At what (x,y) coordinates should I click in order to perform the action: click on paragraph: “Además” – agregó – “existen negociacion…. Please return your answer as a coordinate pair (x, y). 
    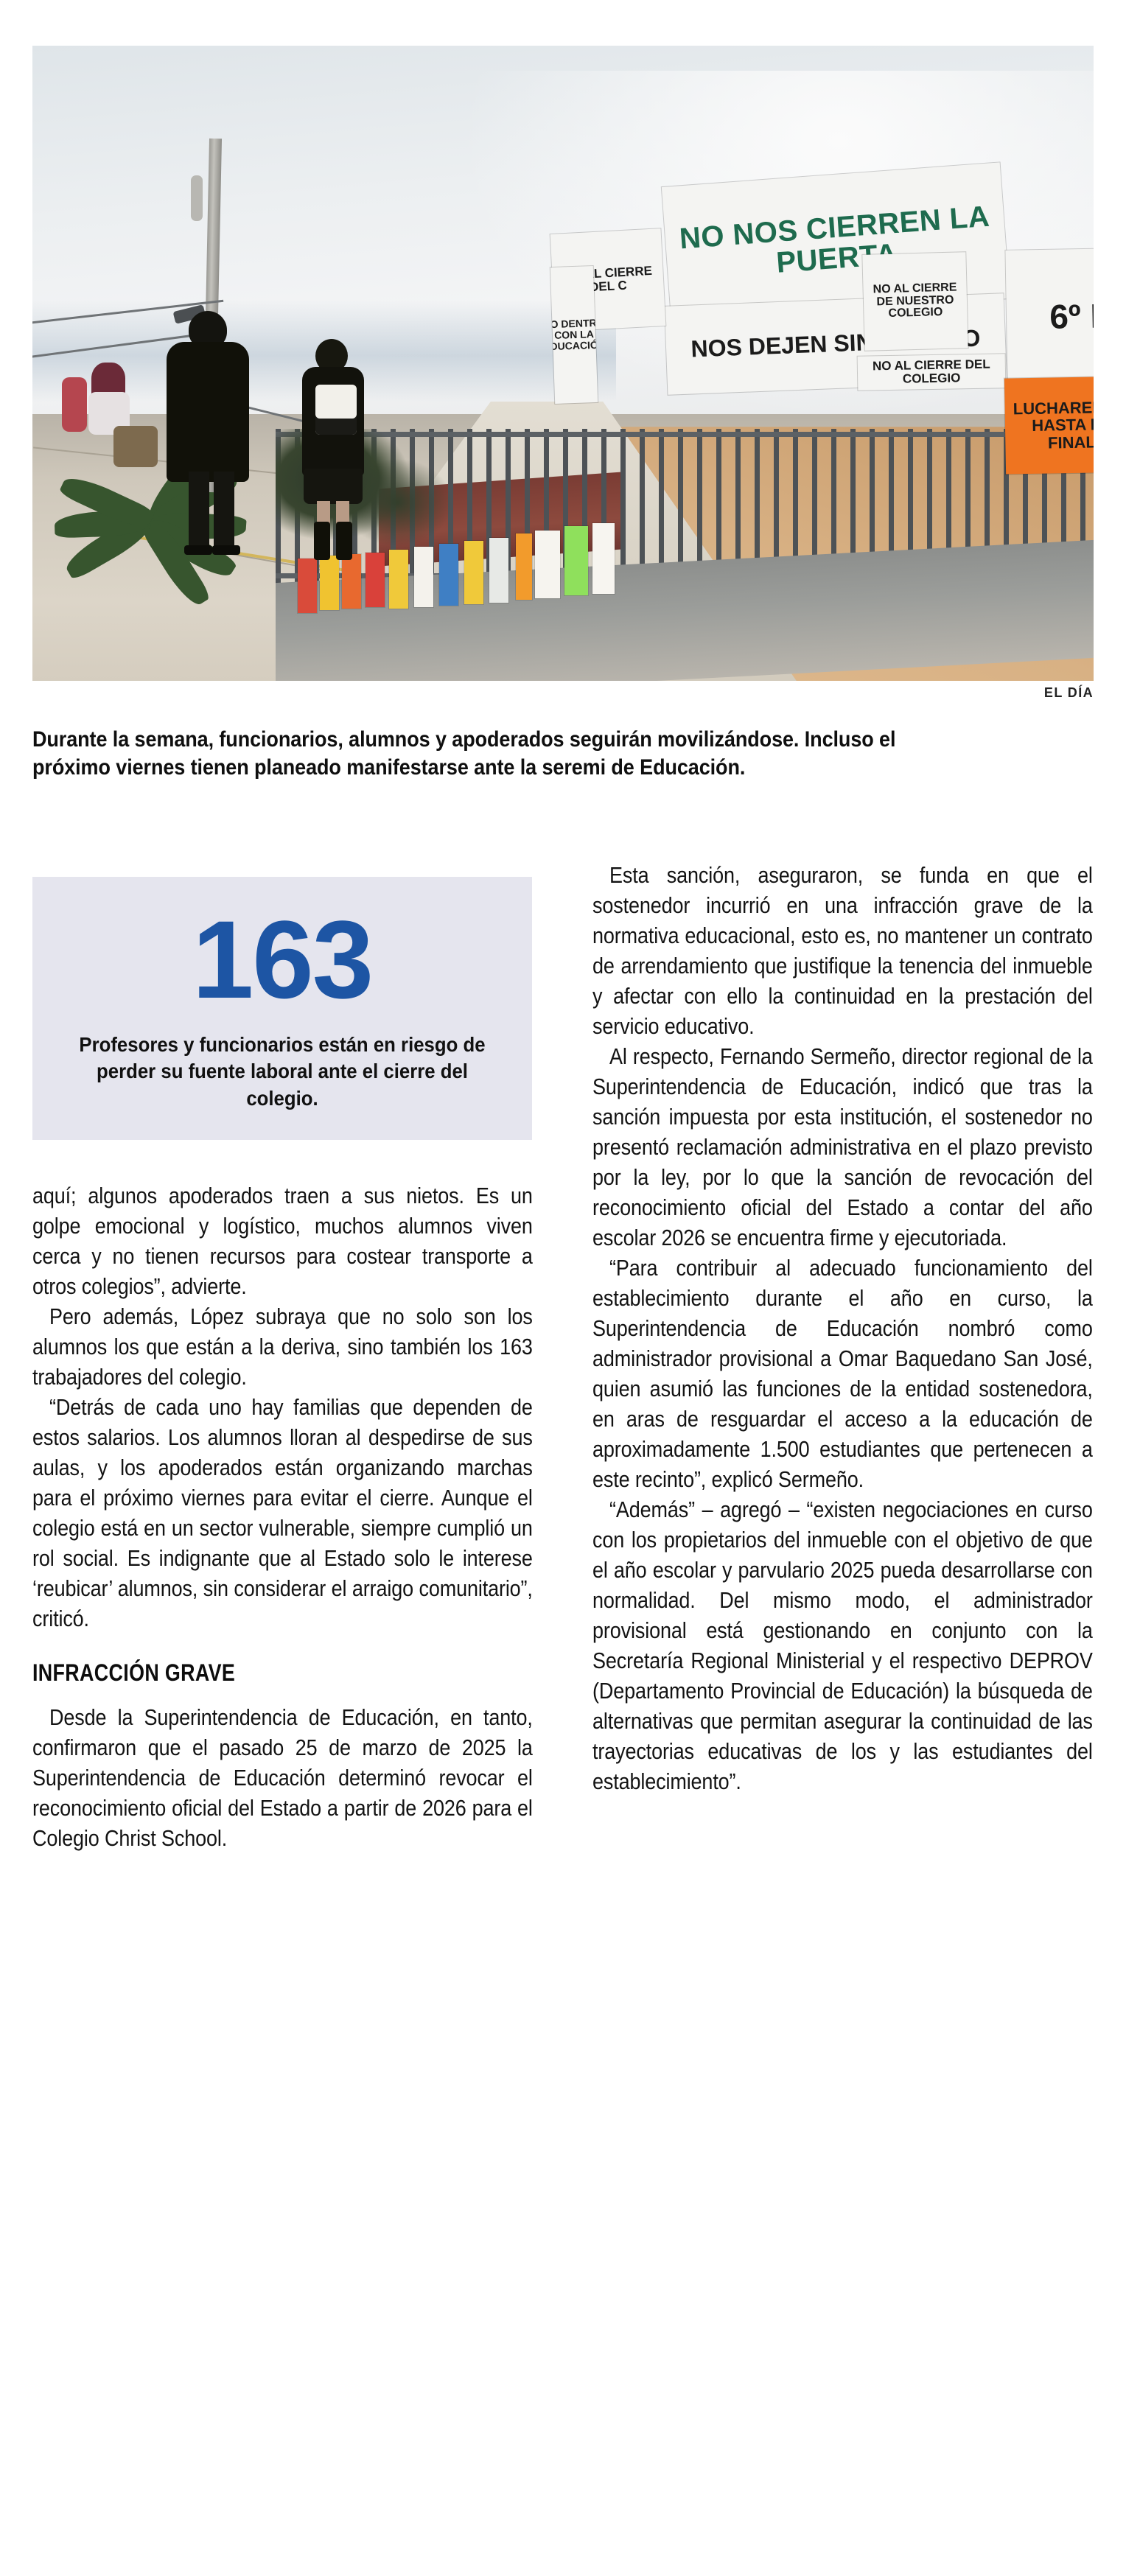
    Looking at the image, I should click on (842, 1646).